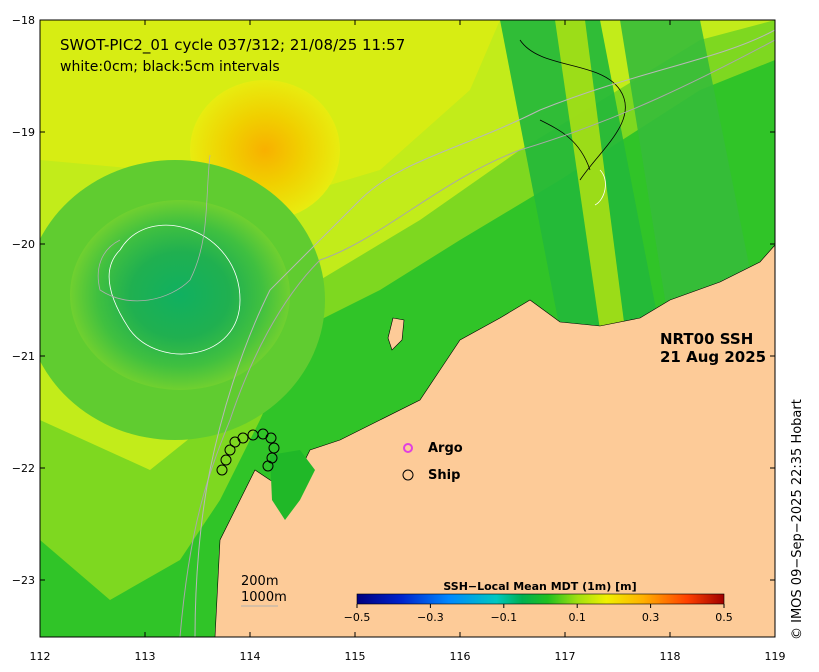  What do you see at coordinates (539, 586) in the screenshot?
I see `colorbar-title: SSH−Local Mean MDT (1m) [m]` at bounding box center [539, 586].